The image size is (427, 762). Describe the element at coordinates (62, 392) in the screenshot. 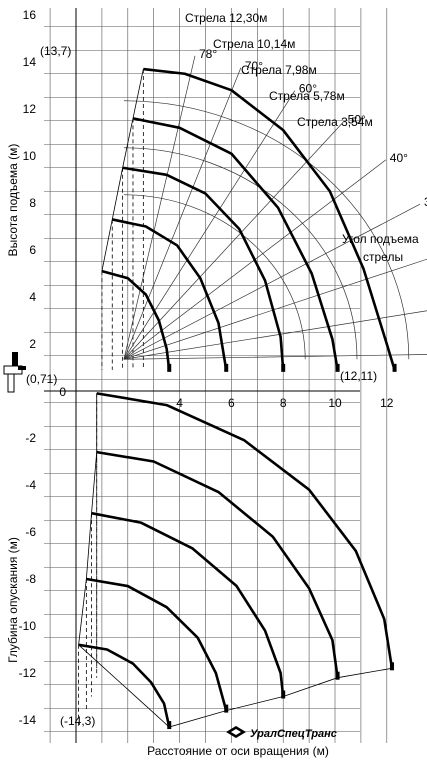

I see `x-zero-label: 0` at that location.